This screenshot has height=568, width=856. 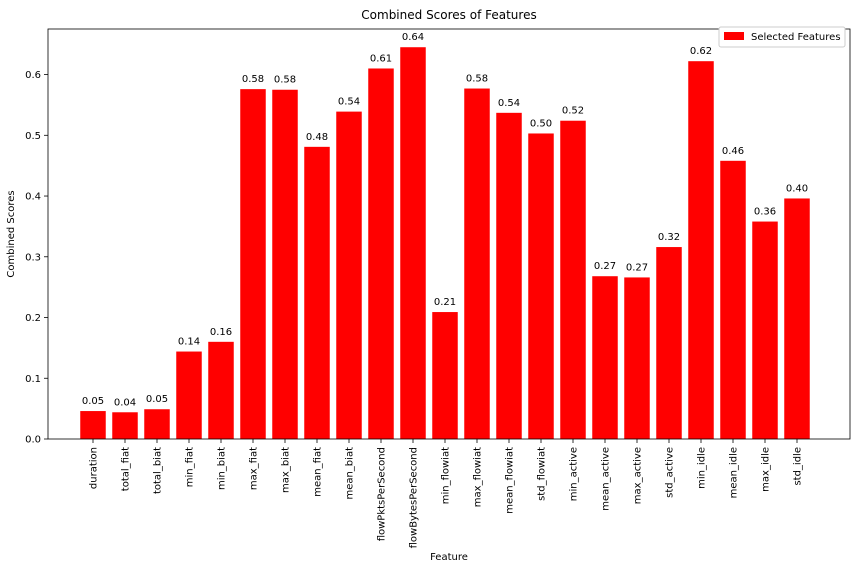 What do you see at coordinates (221, 390) in the screenshot?
I see `bar-min_biat` at bounding box center [221, 390].